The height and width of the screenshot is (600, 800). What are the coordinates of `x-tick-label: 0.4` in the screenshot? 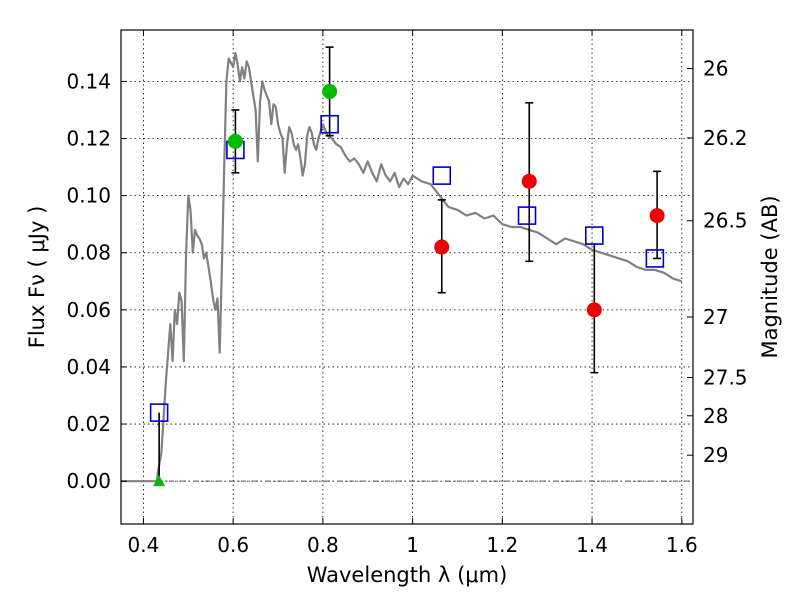 It's located at (144, 545).